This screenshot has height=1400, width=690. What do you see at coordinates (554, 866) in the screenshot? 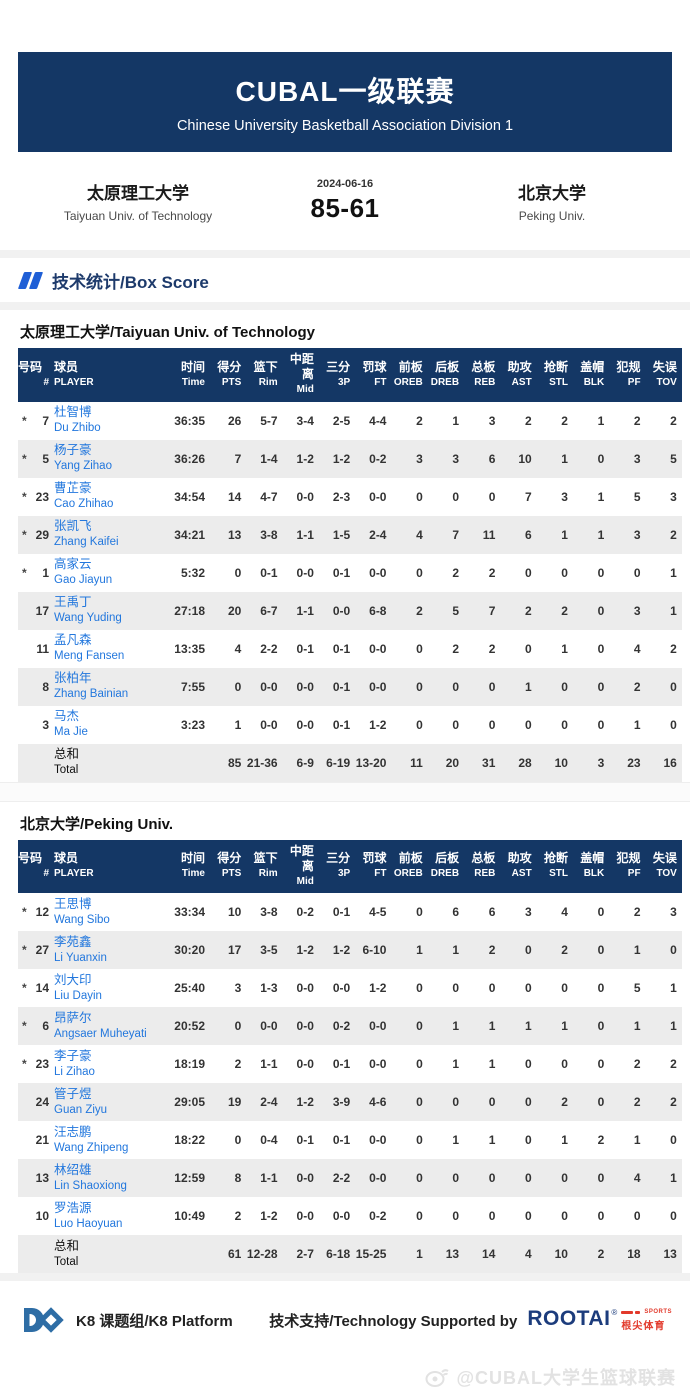
I see `column-header: 抢断 STL` at bounding box center [554, 866].